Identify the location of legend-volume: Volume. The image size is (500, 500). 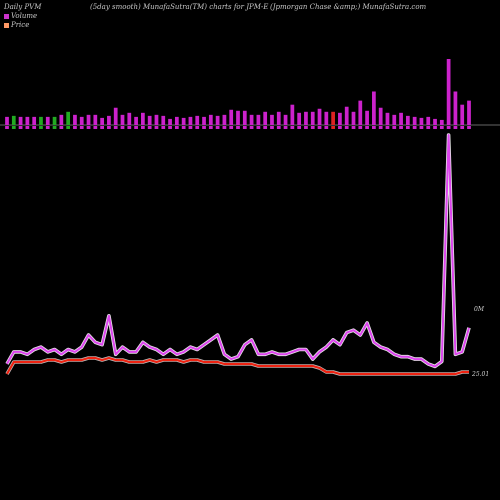
(20, 16).